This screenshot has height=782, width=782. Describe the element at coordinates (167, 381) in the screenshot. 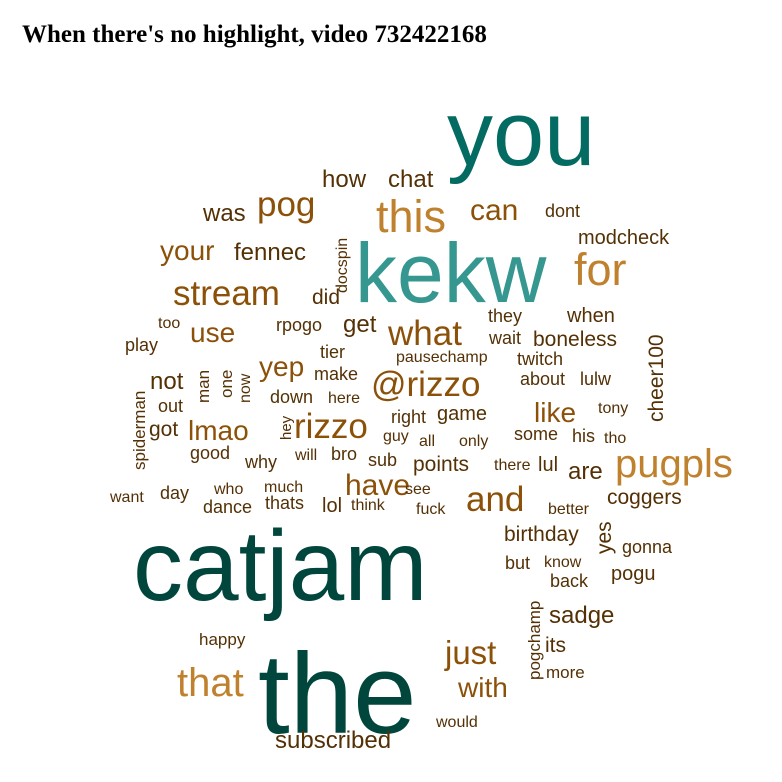

I see `word-not-28: not` at that location.